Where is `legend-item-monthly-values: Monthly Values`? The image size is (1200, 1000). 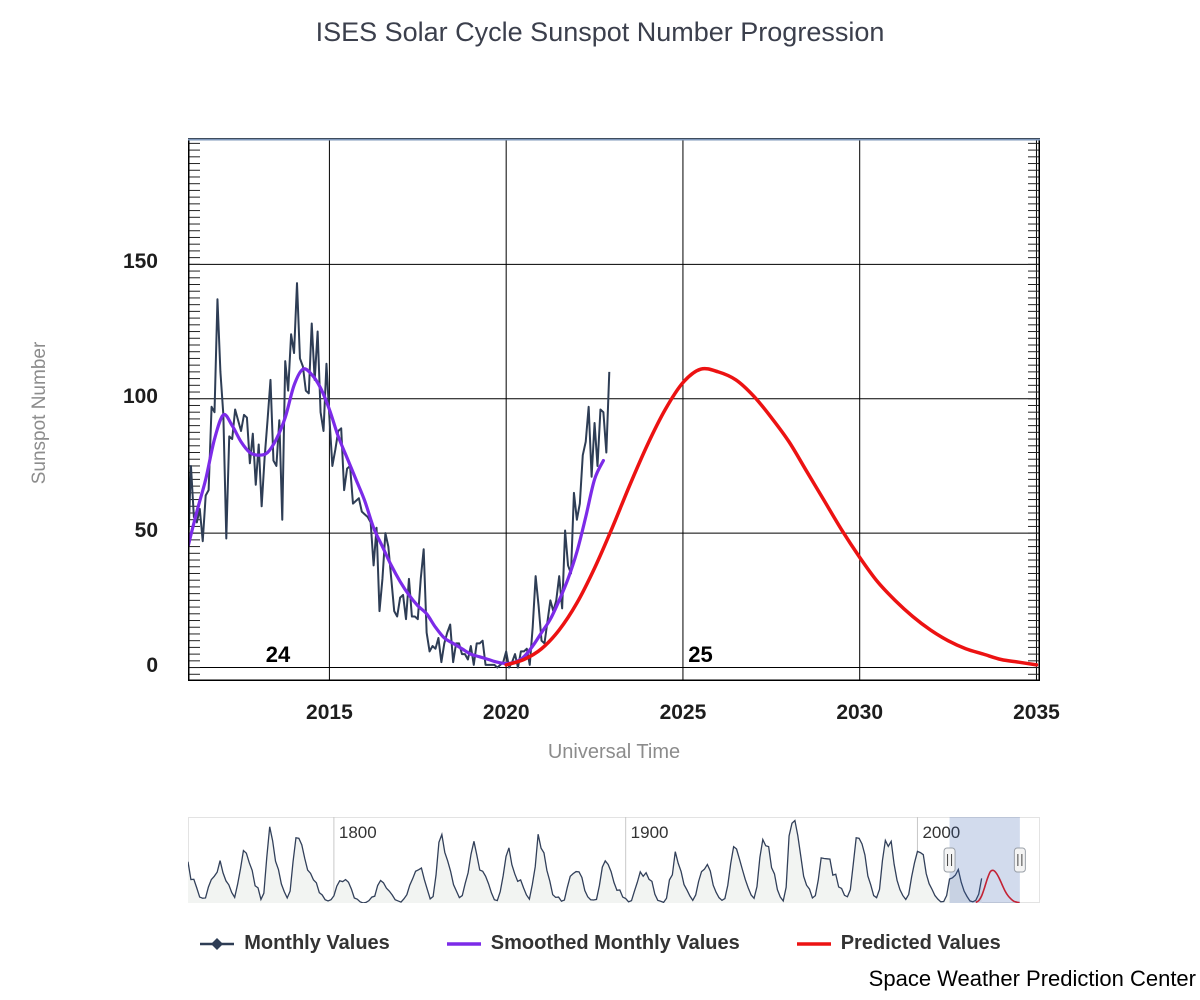
legend-item-monthly-values: Monthly Values is located at coordinates (294, 943).